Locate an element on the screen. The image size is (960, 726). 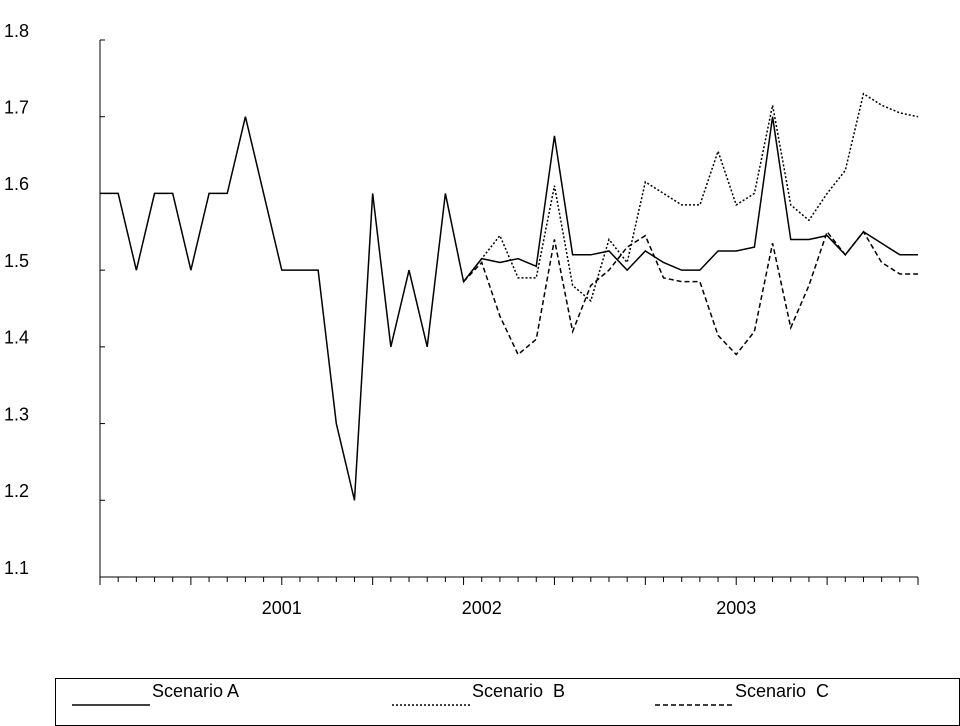
y-tick-label: 1.7 is located at coordinates (16, 107).